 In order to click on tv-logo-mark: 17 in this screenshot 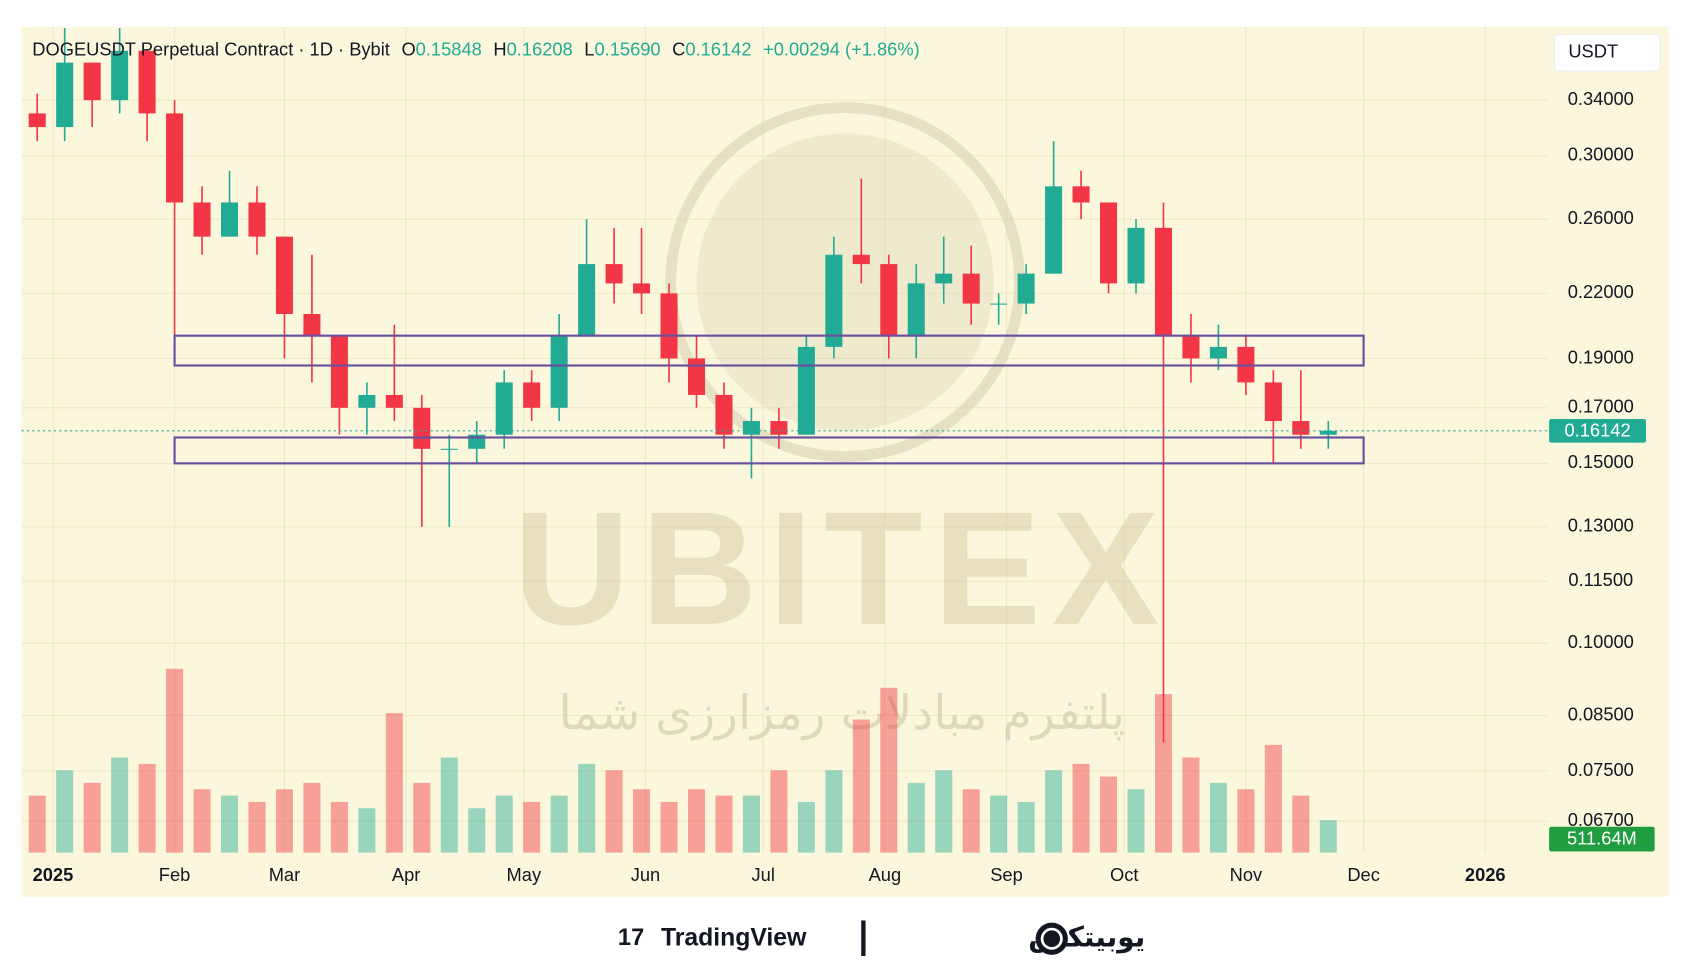, I will do `click(631, 938)`.